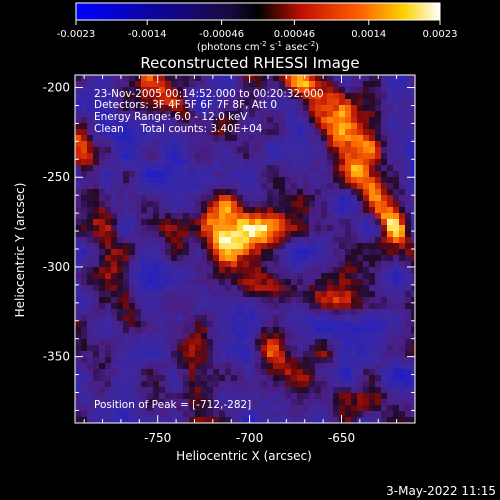  Describe the element at coordinates (171, 117) in the screenshot. I see `info-energy-range: Energy Range: 6.0 - 12.0 keV` at that location.